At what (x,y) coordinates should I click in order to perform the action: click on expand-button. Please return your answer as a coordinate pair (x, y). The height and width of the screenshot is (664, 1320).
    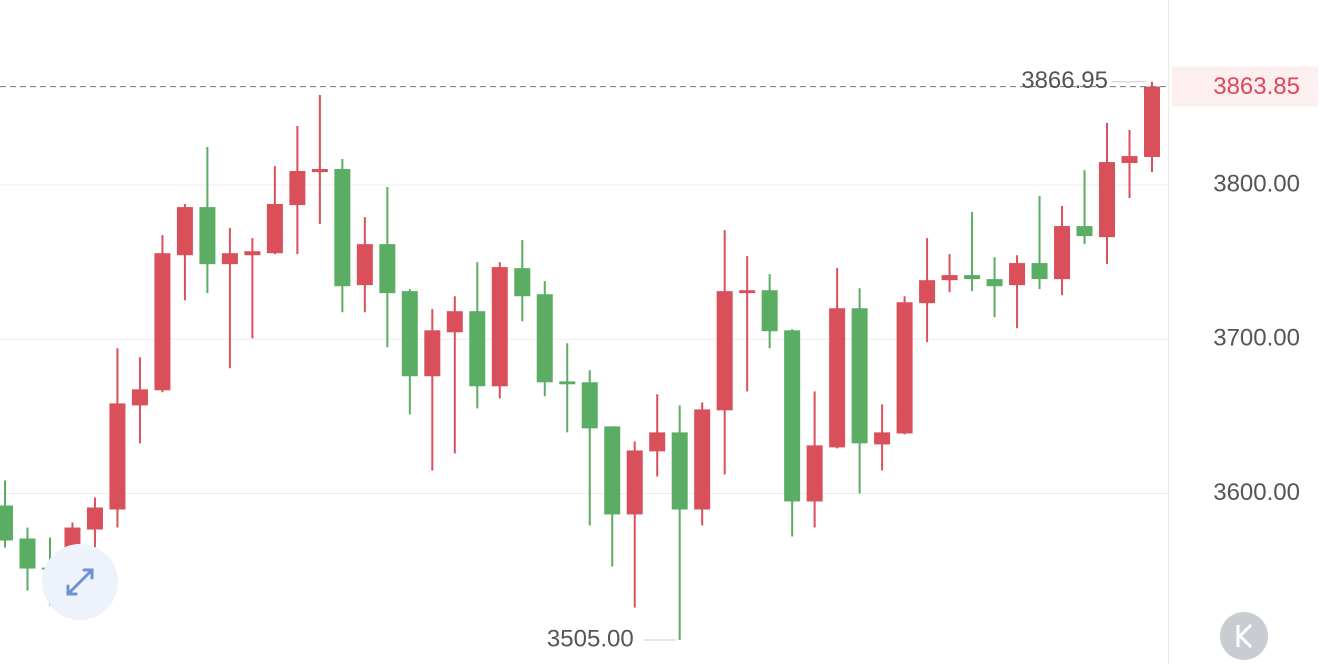
    Looking at the image, I should click on (80, 582).